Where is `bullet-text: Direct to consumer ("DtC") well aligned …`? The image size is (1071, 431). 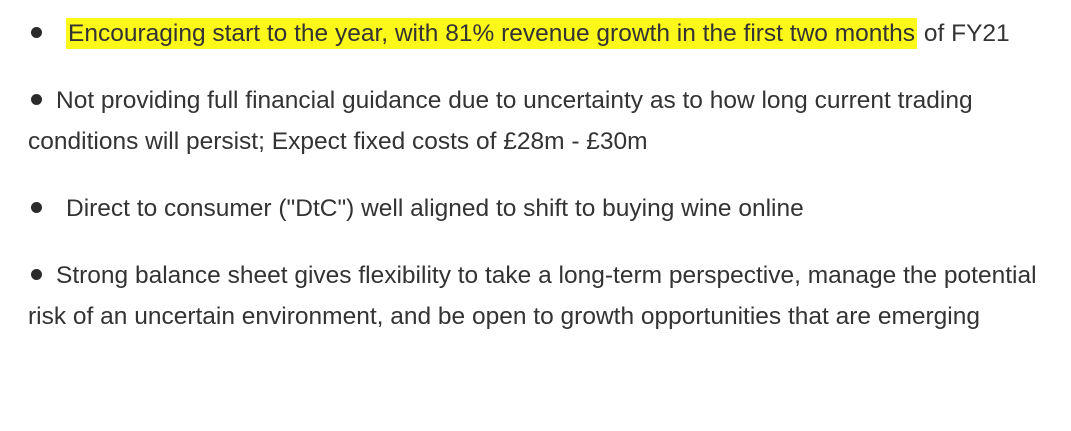 bullet-text: Direct to consumer ("DtC") well aligned … is located at coordinates (435, 208).